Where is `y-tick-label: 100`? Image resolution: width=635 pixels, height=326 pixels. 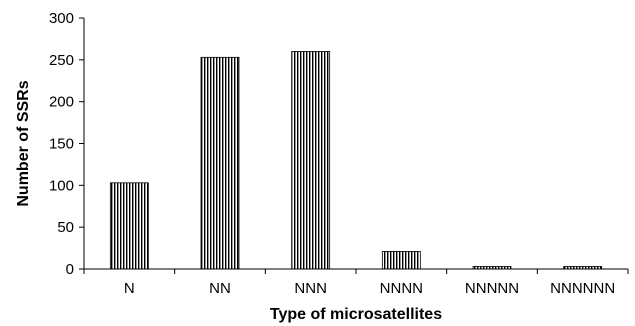
y-tick-label: 100 is located at coordinates (61, 185).